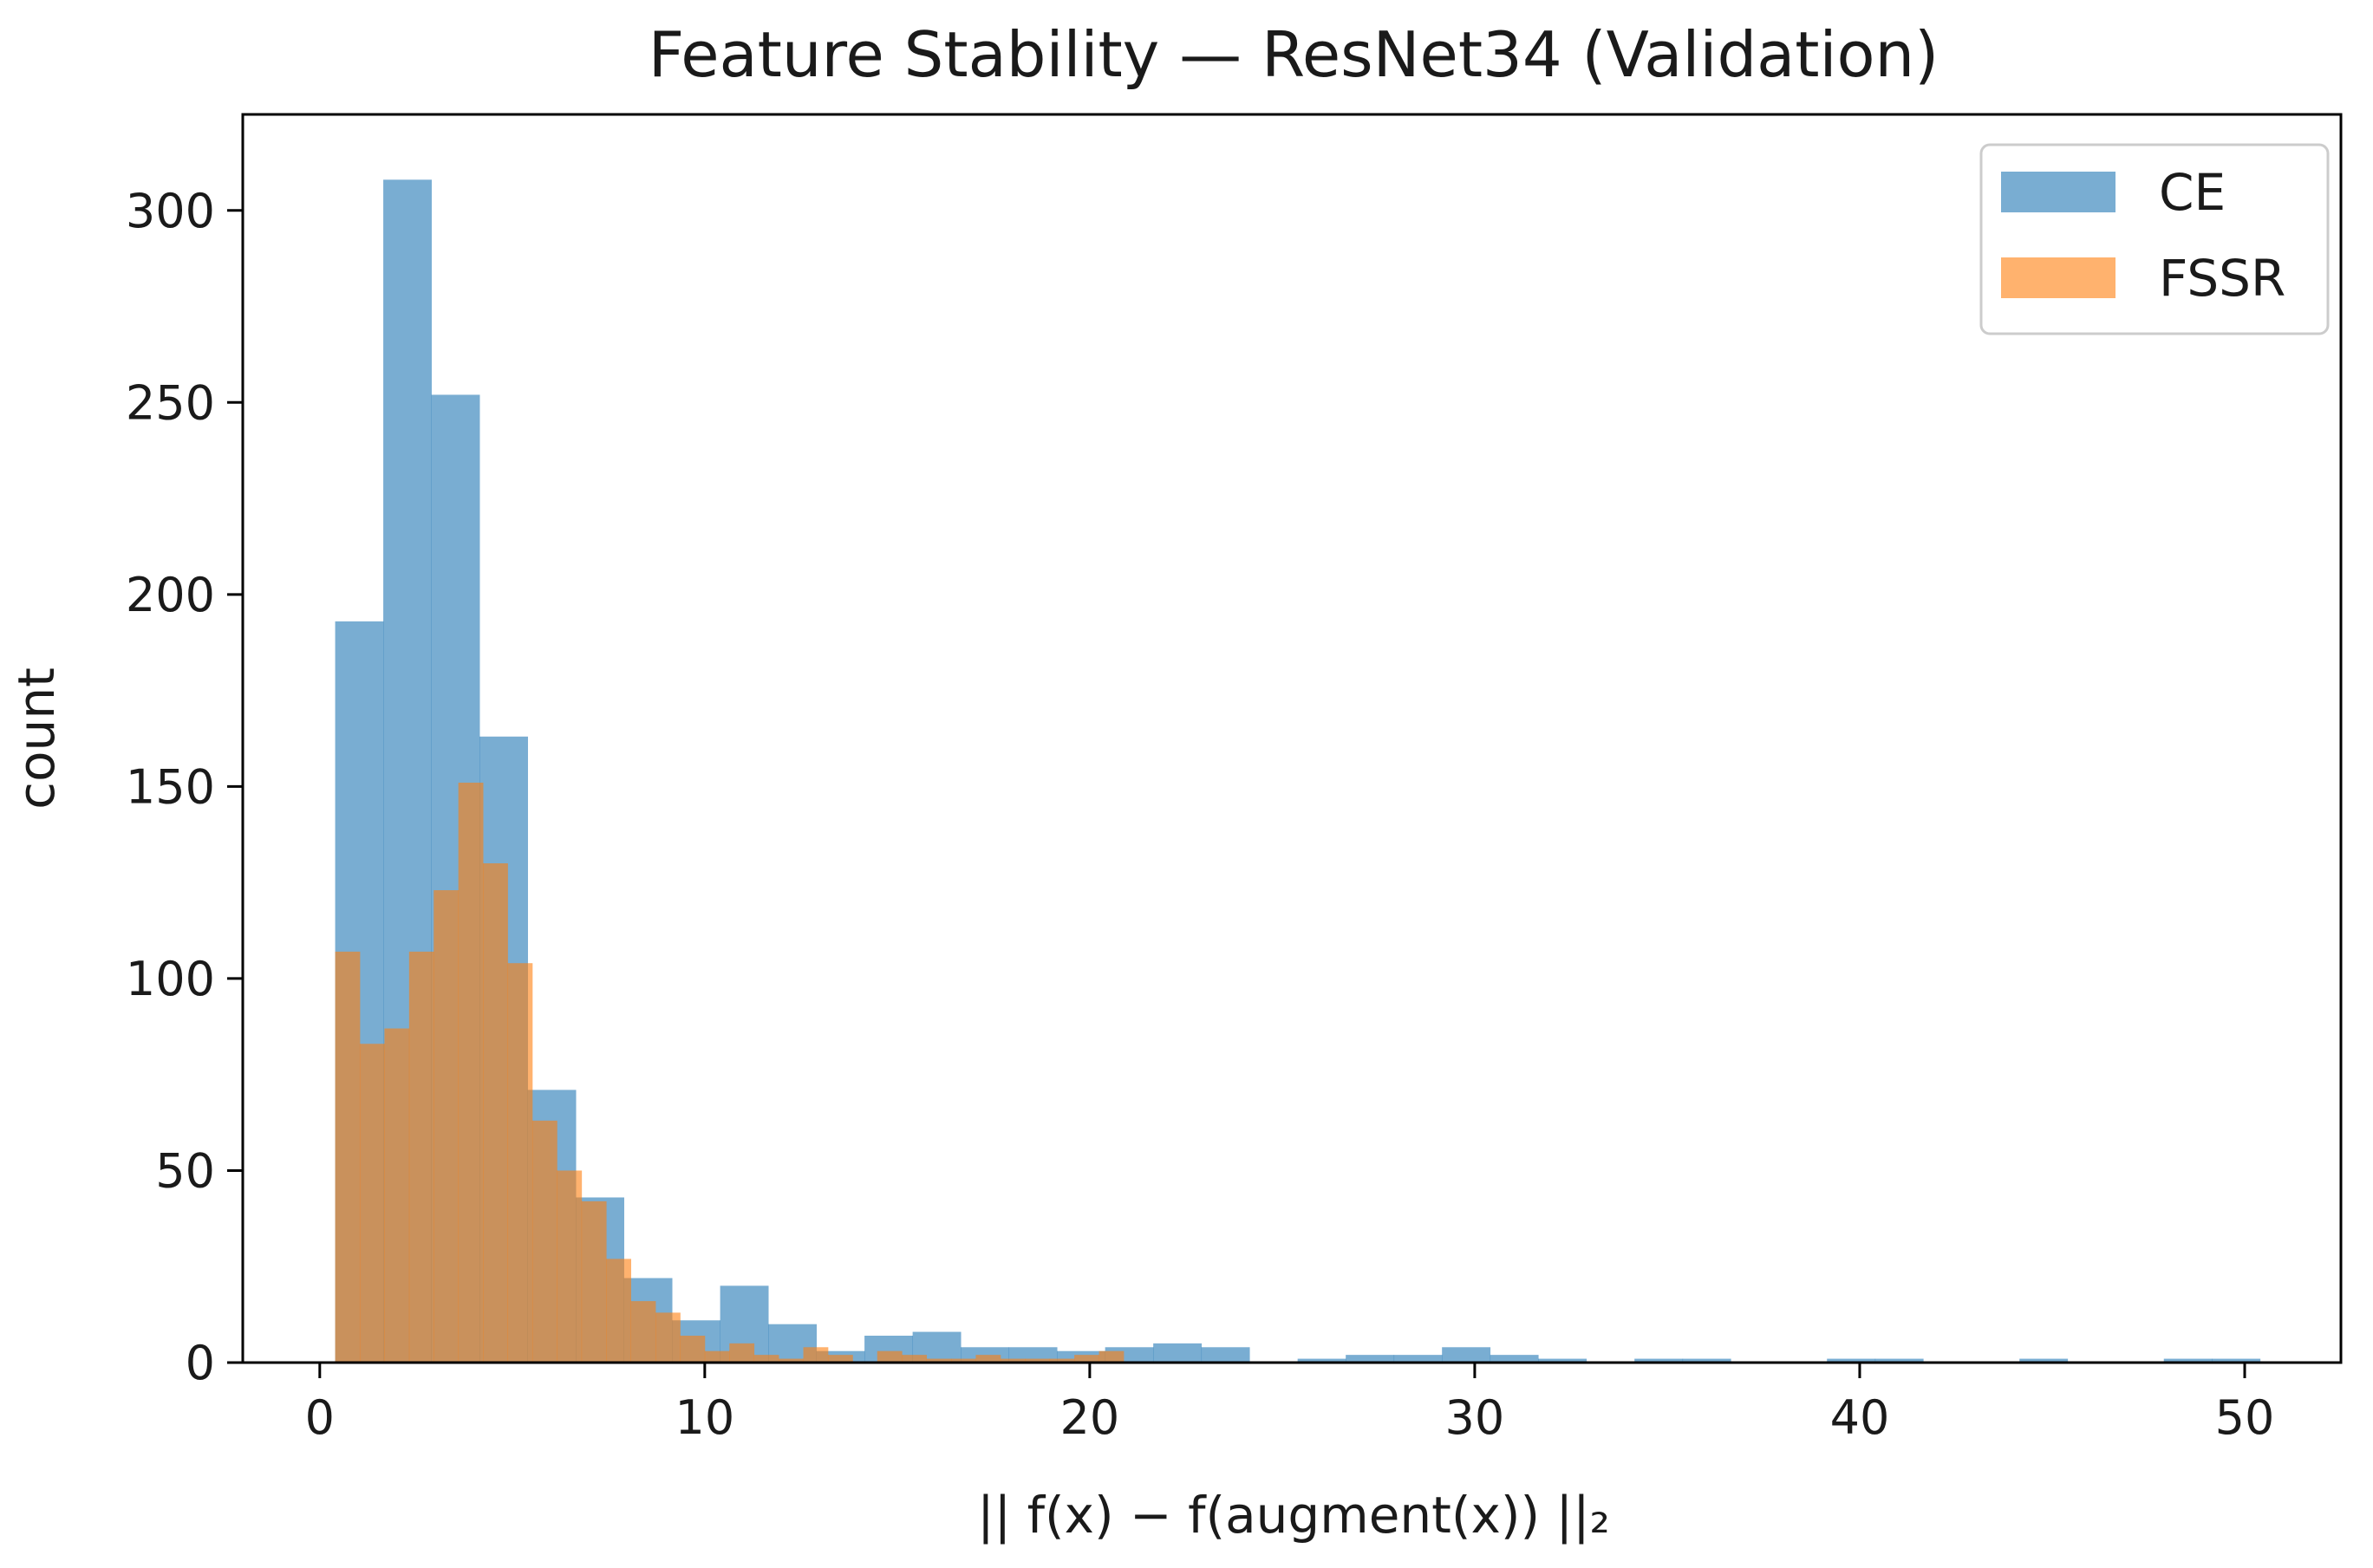 Image resolution: width=2373 pixels, height=1568 pixels. I want to click on y-tick-label-250: 250, so click(170, 402).